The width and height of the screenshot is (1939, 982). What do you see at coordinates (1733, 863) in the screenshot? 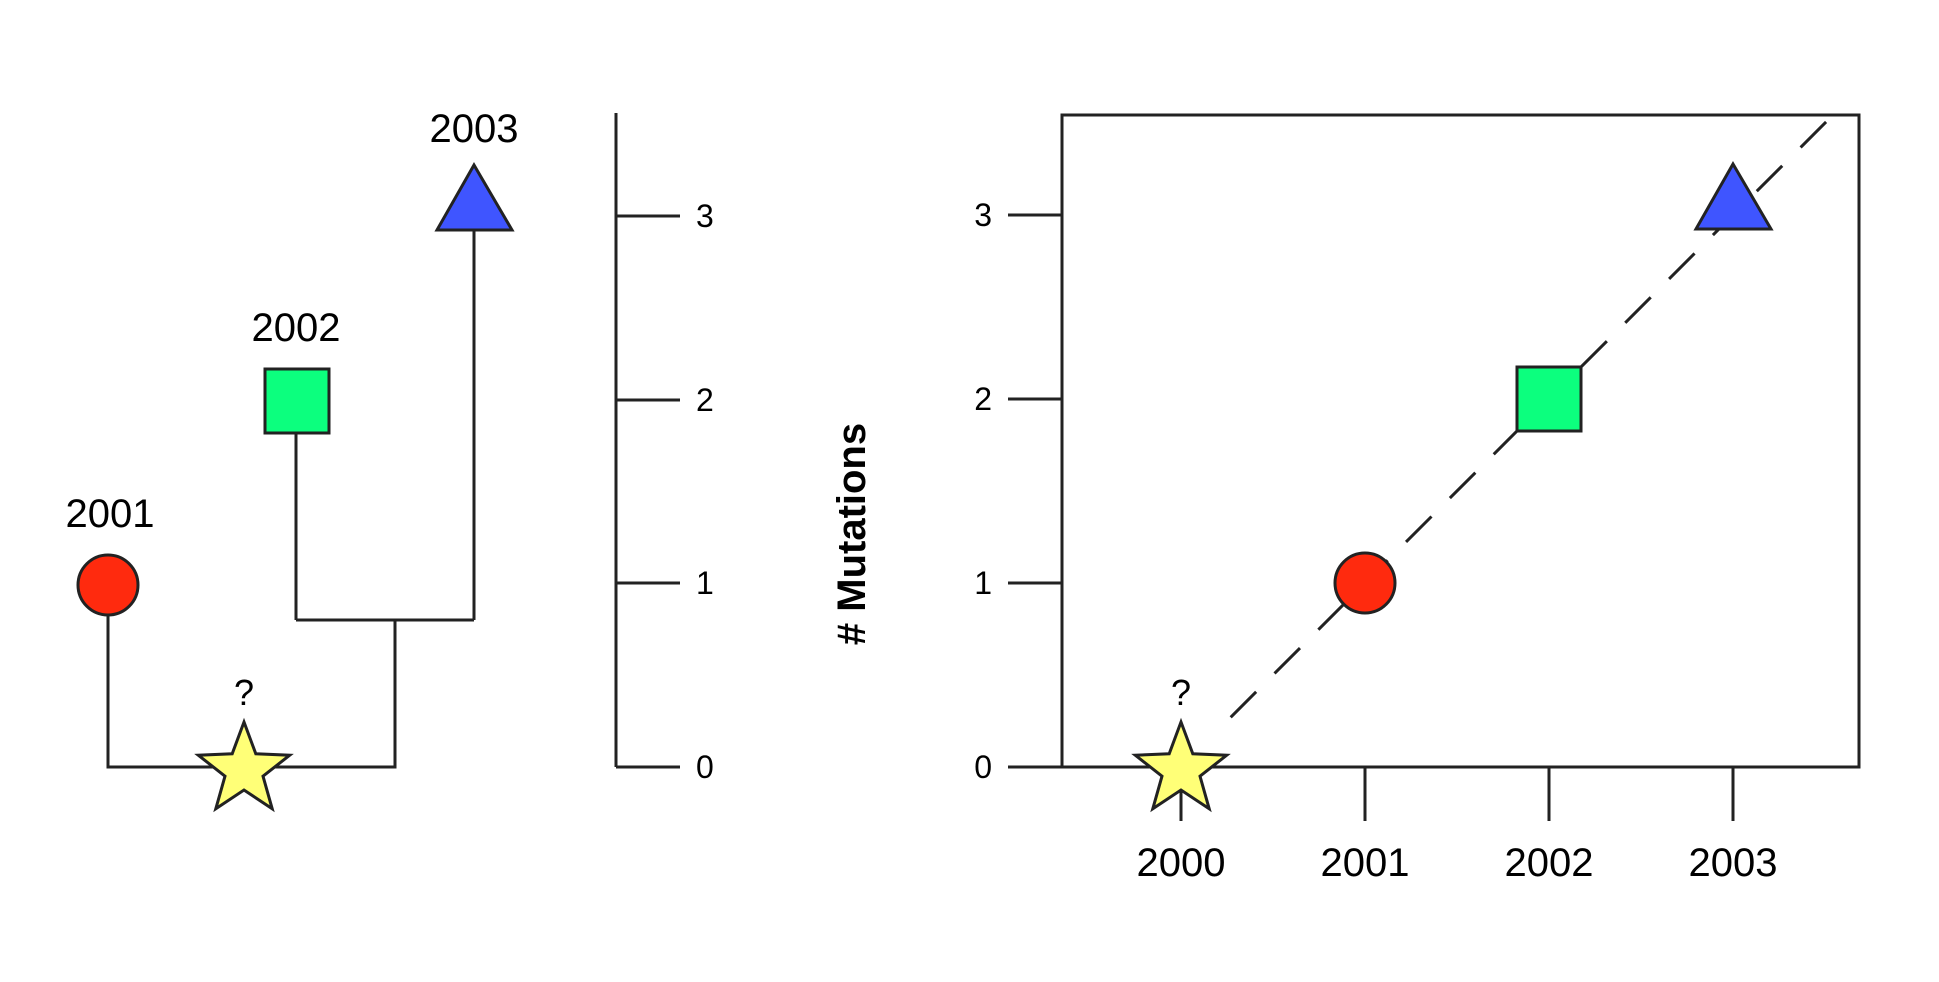
I see `x-tick-label-2003: 2003` at bounding box center [1733, 863].